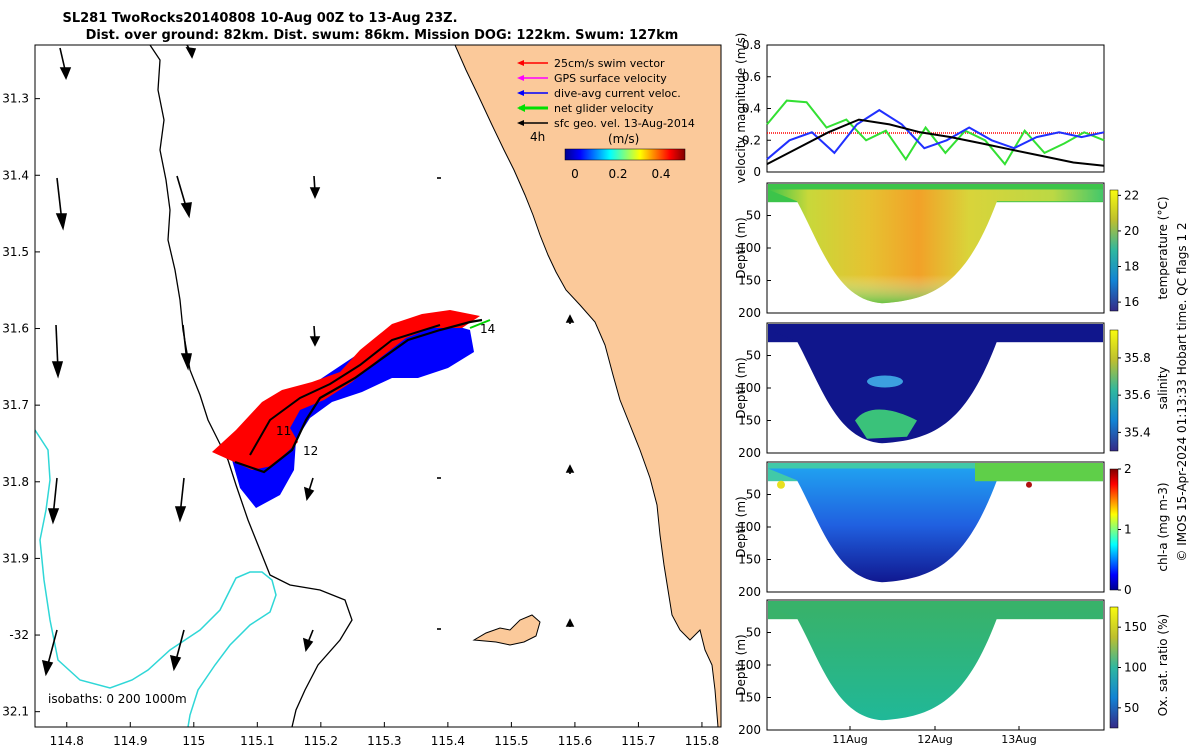 The width and height of the screenshot is (1200, 754). What do you see at coordinates (384, 741) in the screenshot?
I see `map-x-tick-label: 115.3` at bounding box center [384, 741].